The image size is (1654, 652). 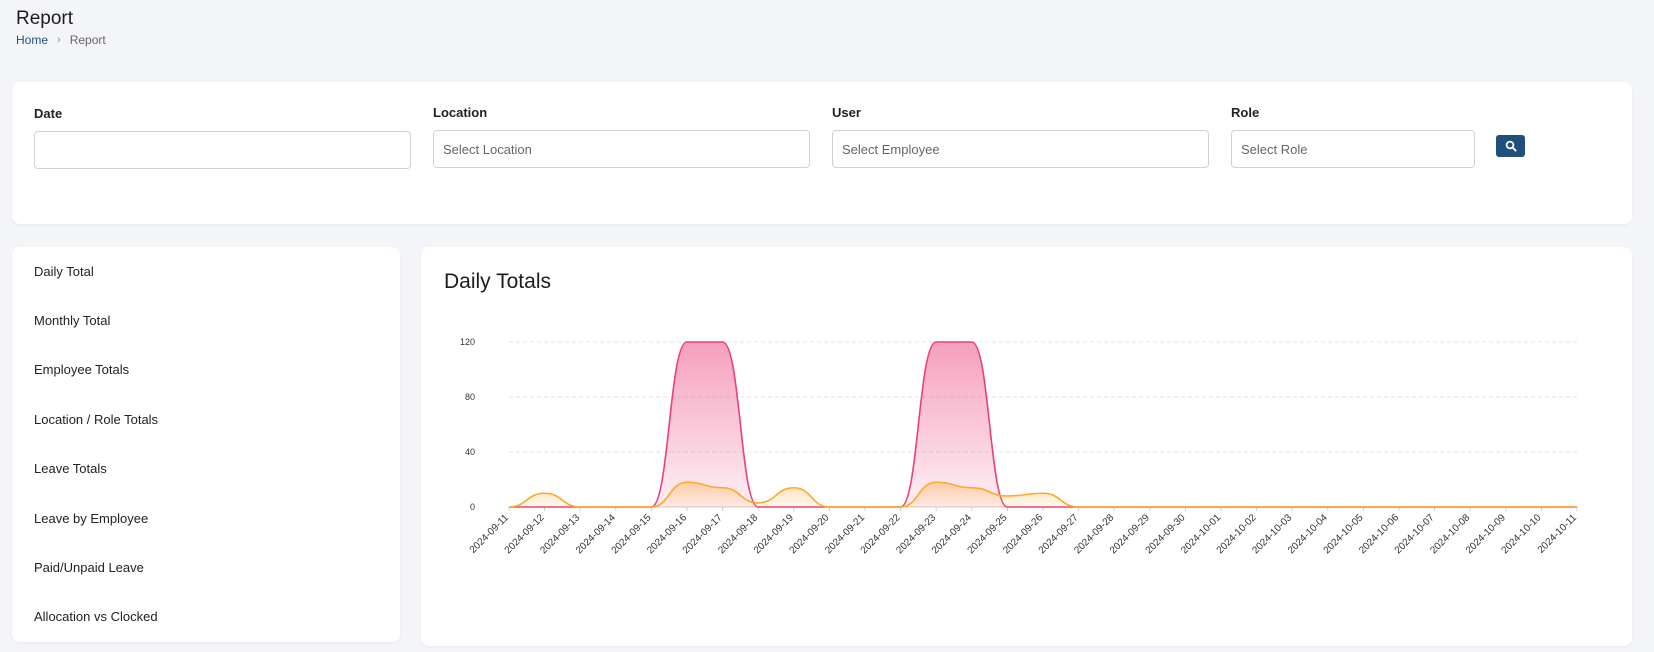 What do you see at coordinates (467, 342) in the screenshot?
I see `y-tick-label: 120` at bounding box center [467, 342].